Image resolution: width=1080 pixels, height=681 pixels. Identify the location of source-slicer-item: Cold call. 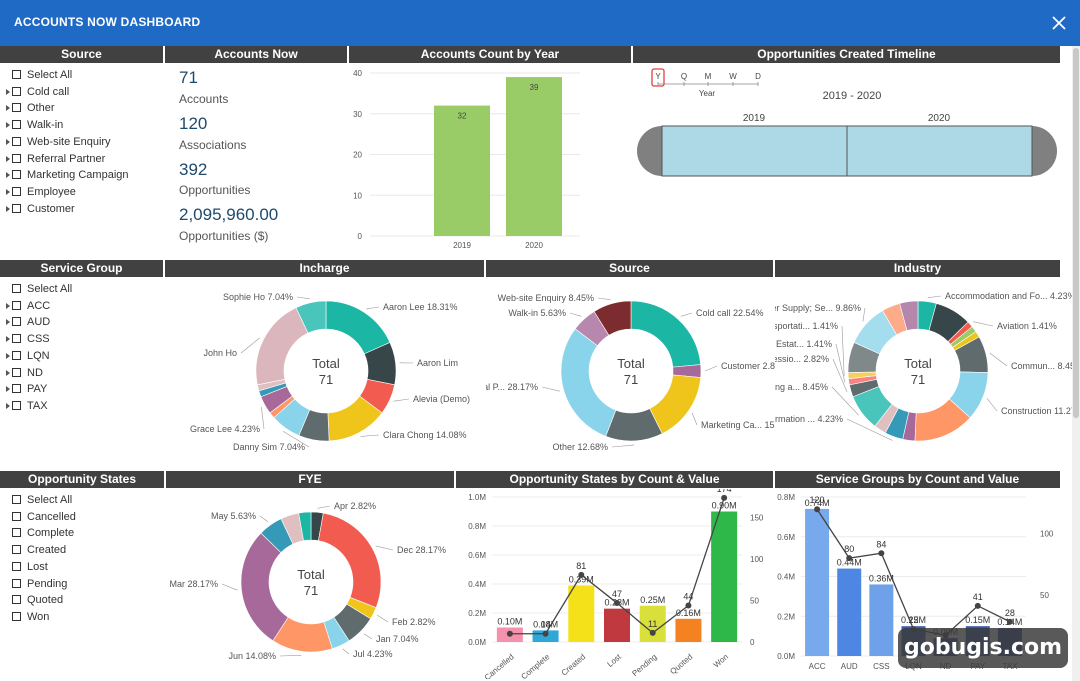
(37, 92).